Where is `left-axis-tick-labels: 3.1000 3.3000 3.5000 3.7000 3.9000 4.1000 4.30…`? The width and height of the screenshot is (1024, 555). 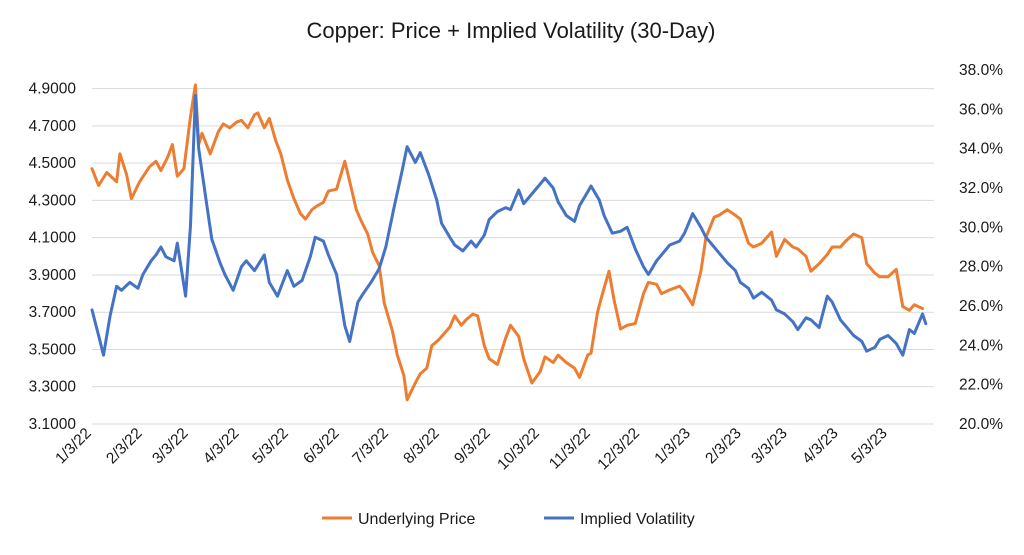 left-axis-tick-labels: 3.1000 3.3000 3.5000 3.7000 3.9000 4.1000 4.30… is located at coordinates (53, 257).